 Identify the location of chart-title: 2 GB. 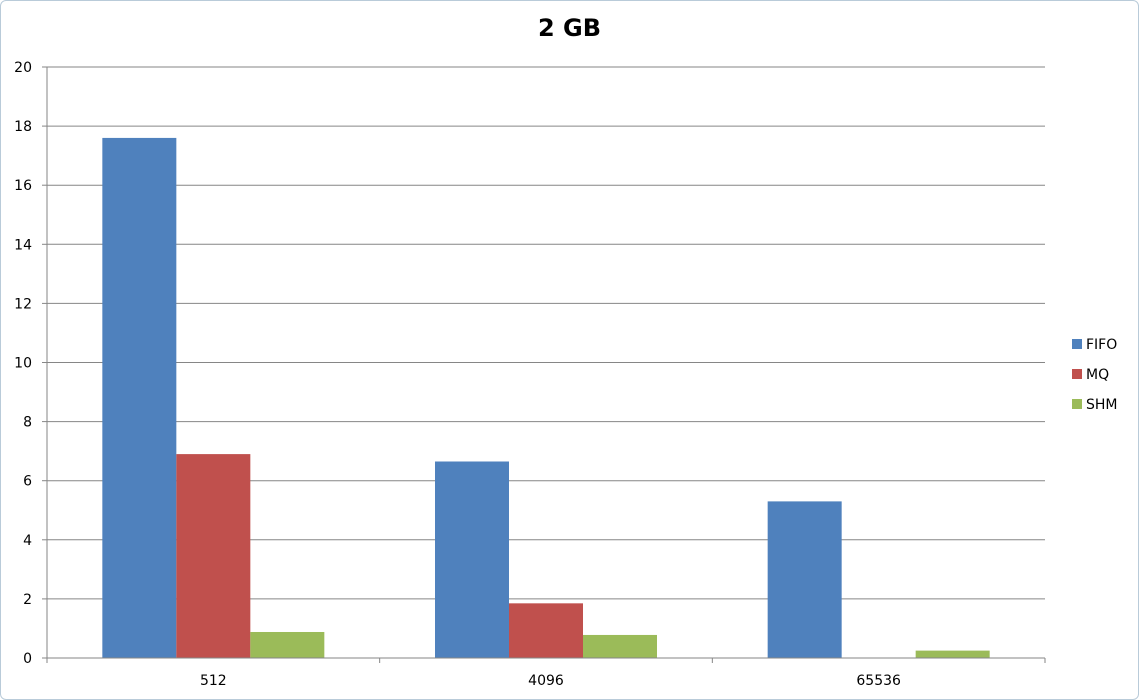
(569, 28).